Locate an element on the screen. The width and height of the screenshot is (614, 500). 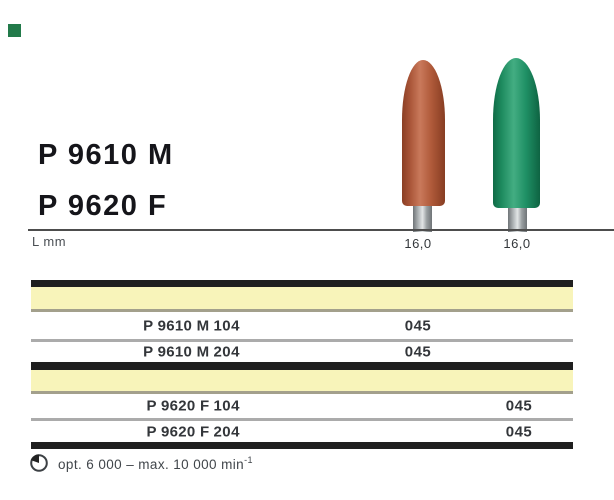
speed-range-text: opt. 6 000 – max. 10 000 min-1 is located at coordinates (155, 463).